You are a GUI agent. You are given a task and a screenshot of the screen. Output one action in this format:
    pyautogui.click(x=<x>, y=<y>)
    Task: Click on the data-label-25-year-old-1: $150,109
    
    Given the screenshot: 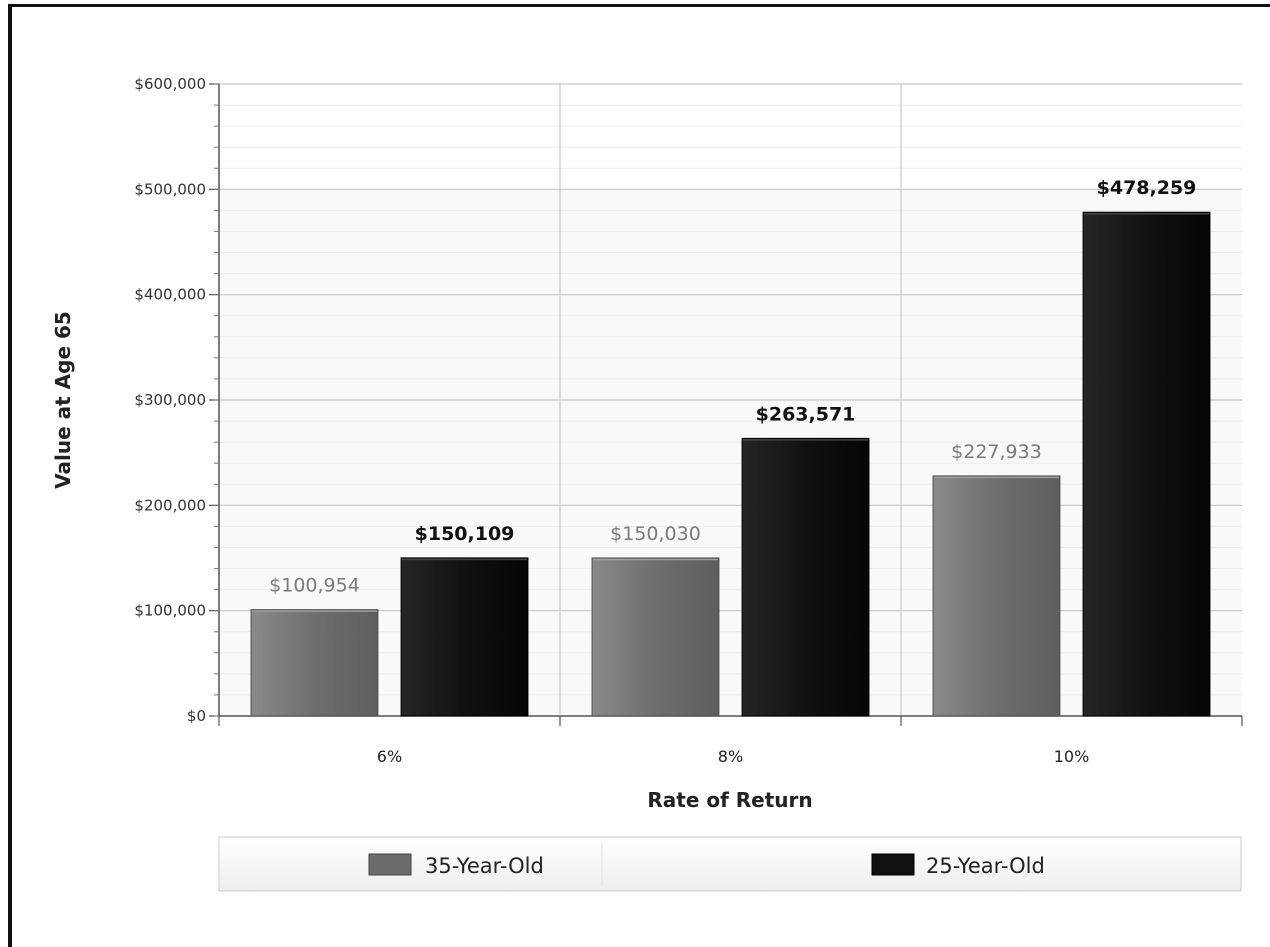 What is the action you would take?
    pyautogui.click(x=465, y=534)
    